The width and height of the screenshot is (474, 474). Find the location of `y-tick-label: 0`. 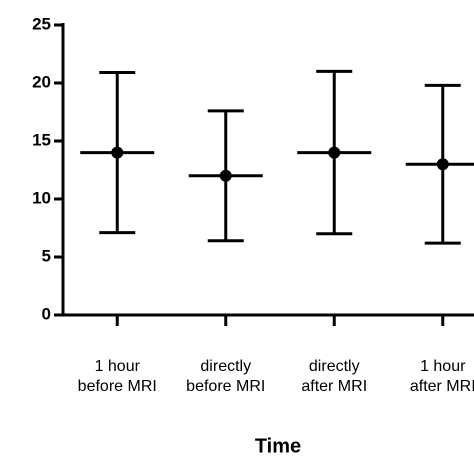

y-tick-label: 0 is located at coordinates (46, 313).